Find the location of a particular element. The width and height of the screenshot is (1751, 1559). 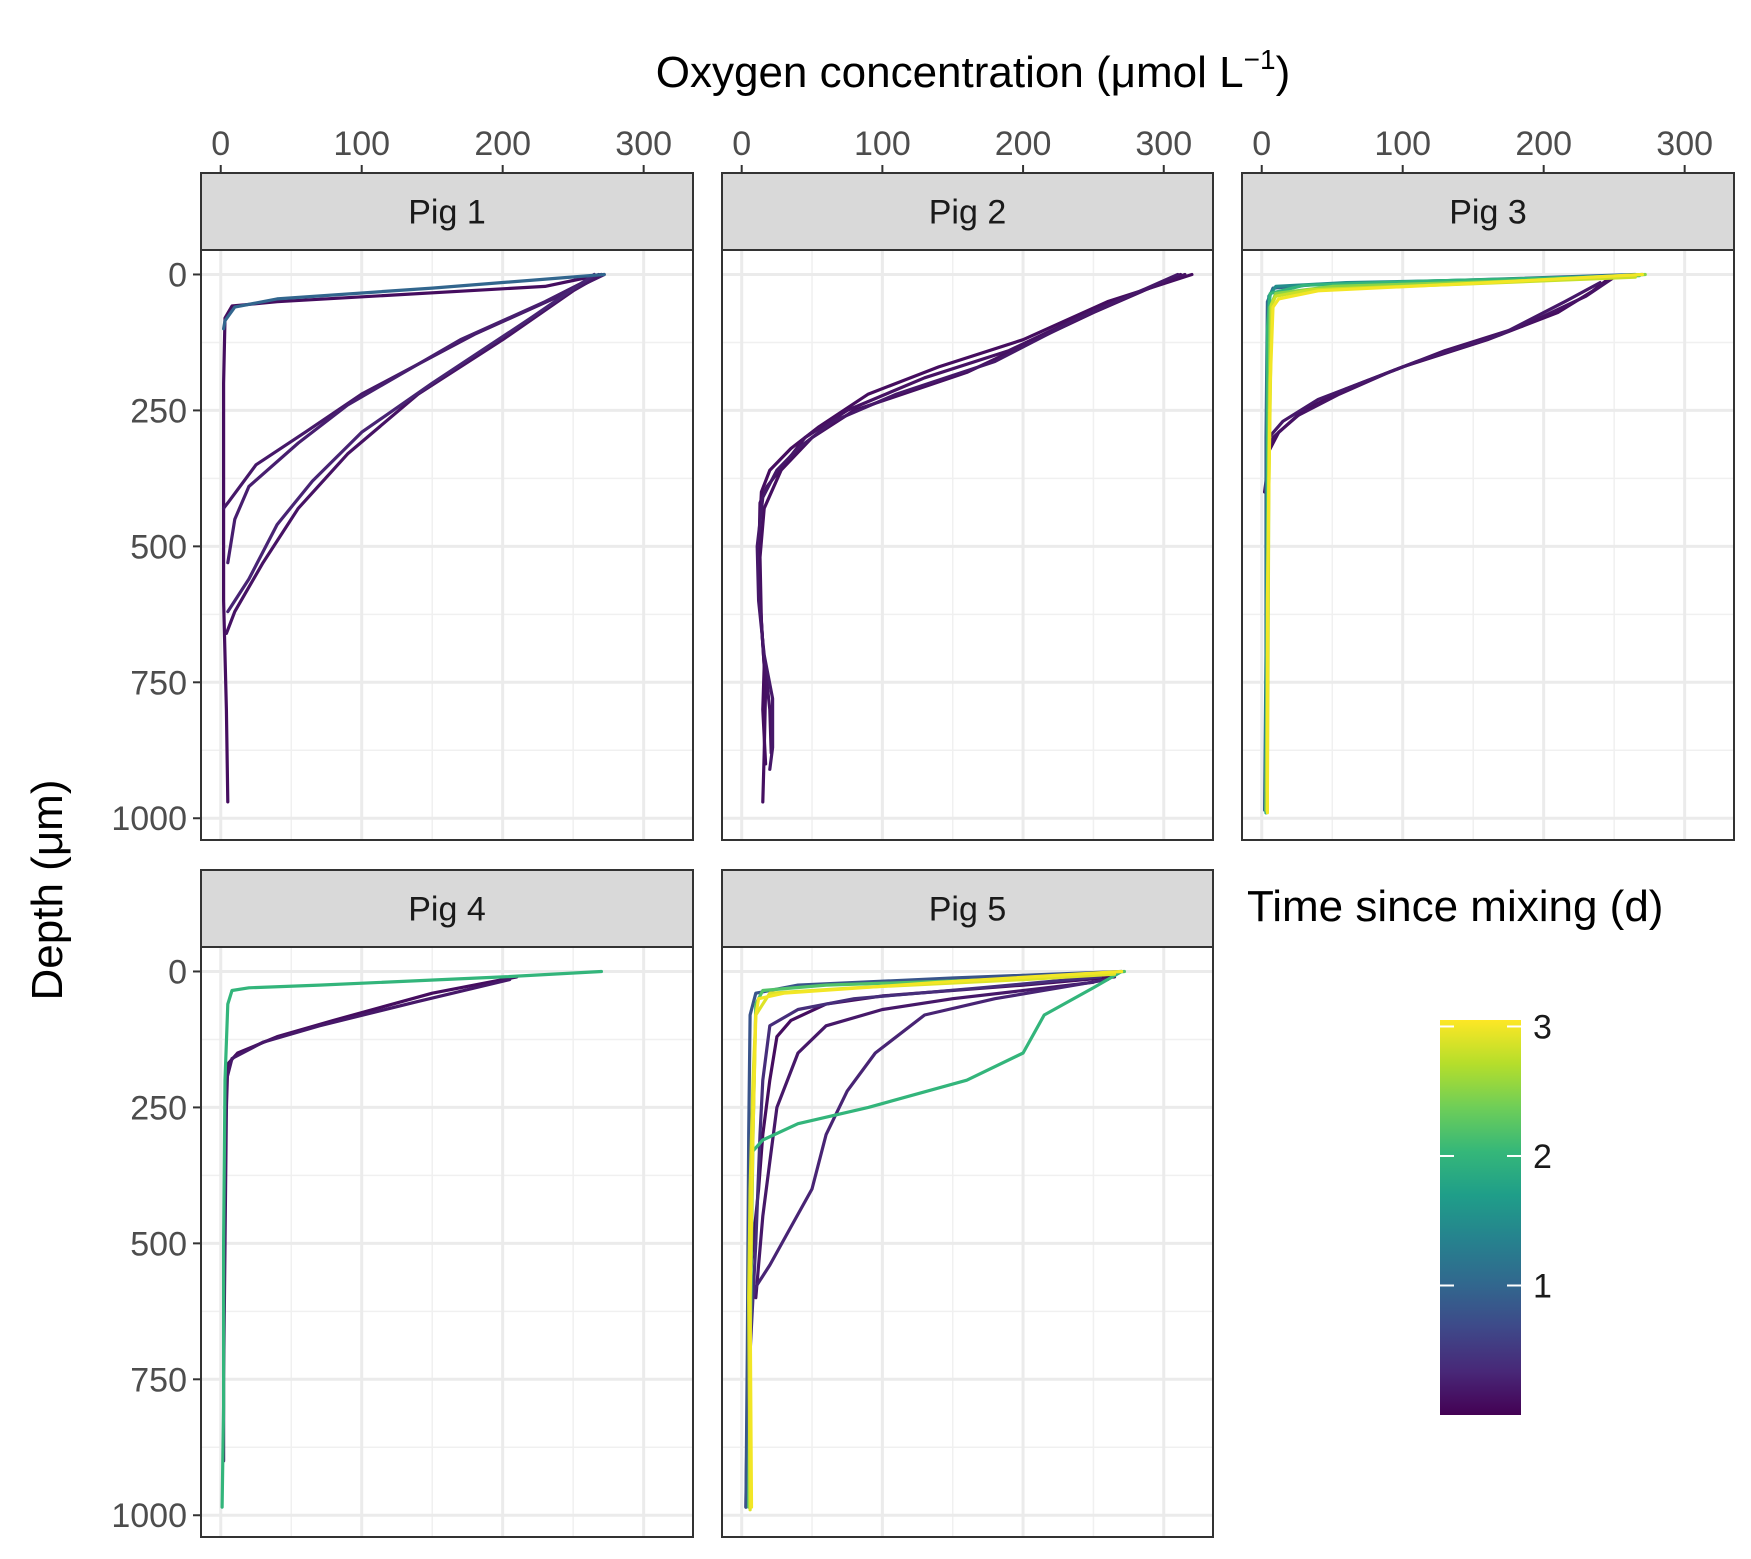

y-axis-title: Depth (μm) is located at coordinates (47, 890).